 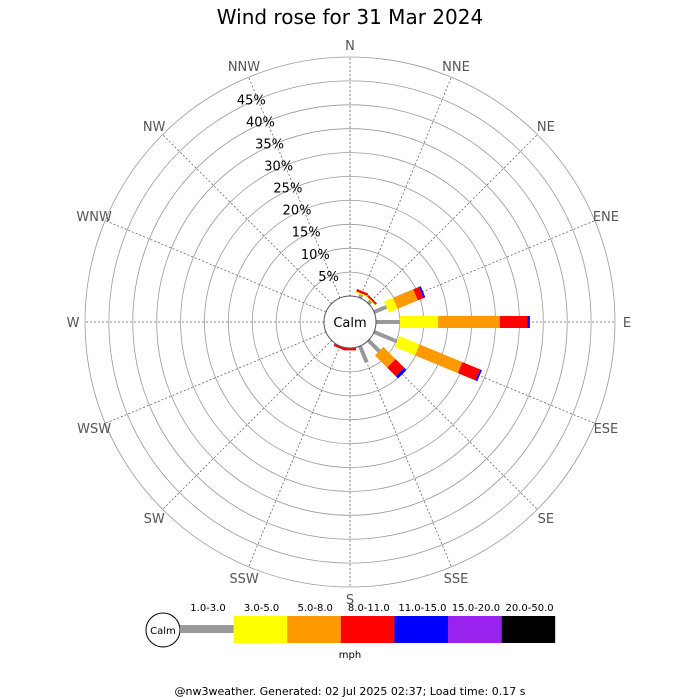 I want to click on legend-label: 3.0-5.0, so click(x=261, y=608).